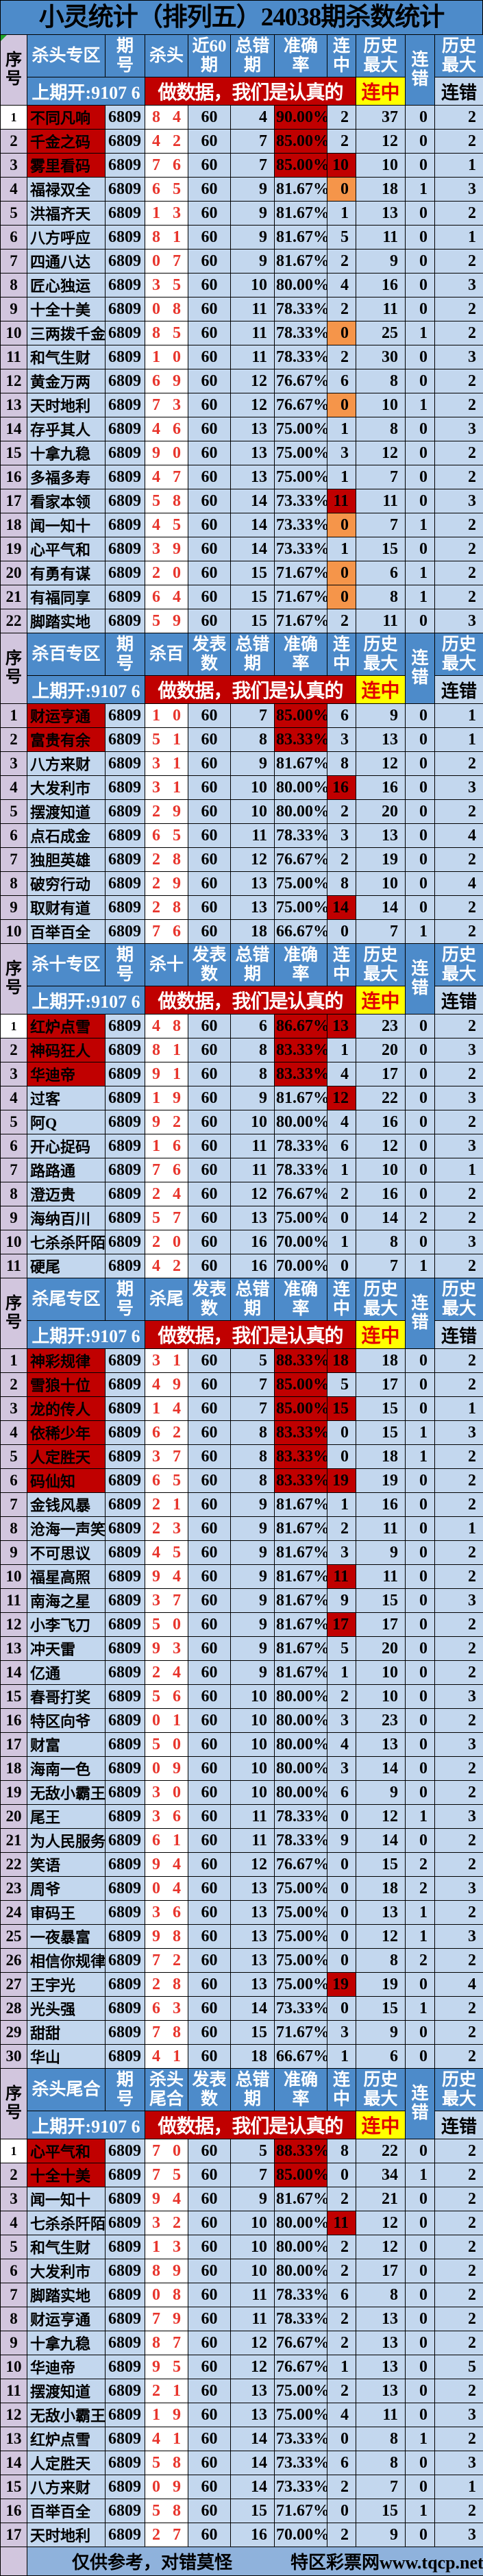  I want to click on name-cell: 尾王, so click(66, 1817).